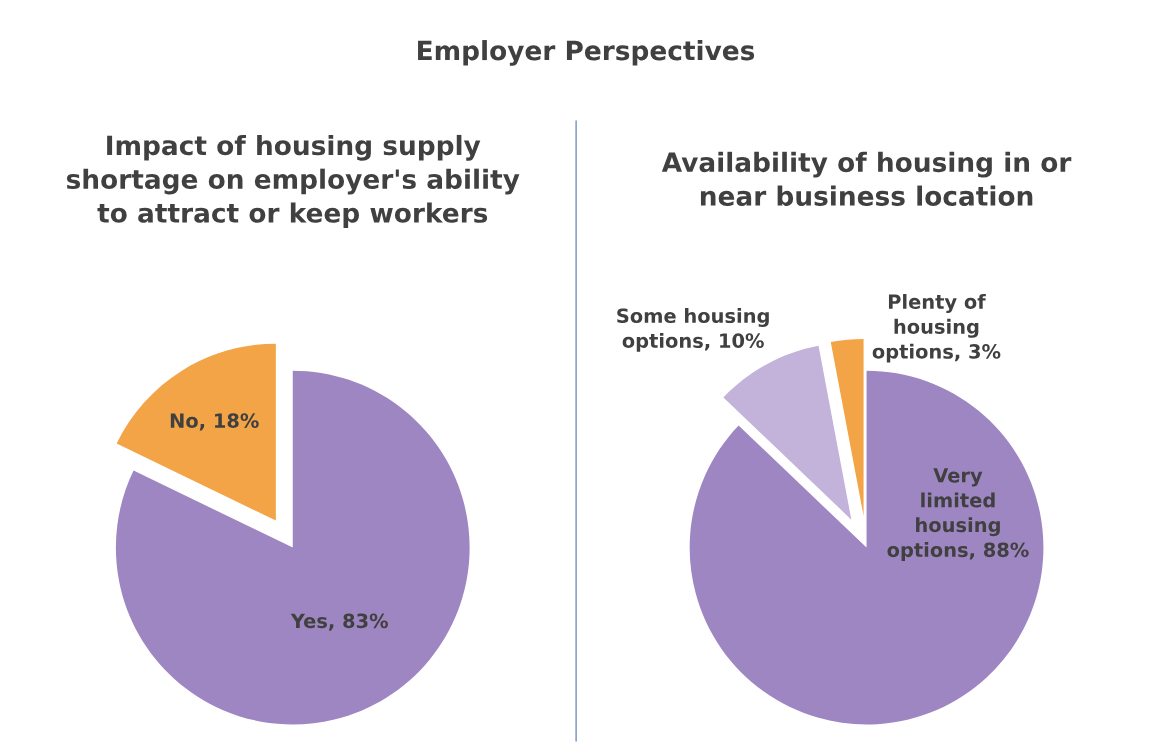 Image resolution: width=1171 pixels, height=756 pixels. I want to click on slice-label: No, 18%, so click(214, 422).